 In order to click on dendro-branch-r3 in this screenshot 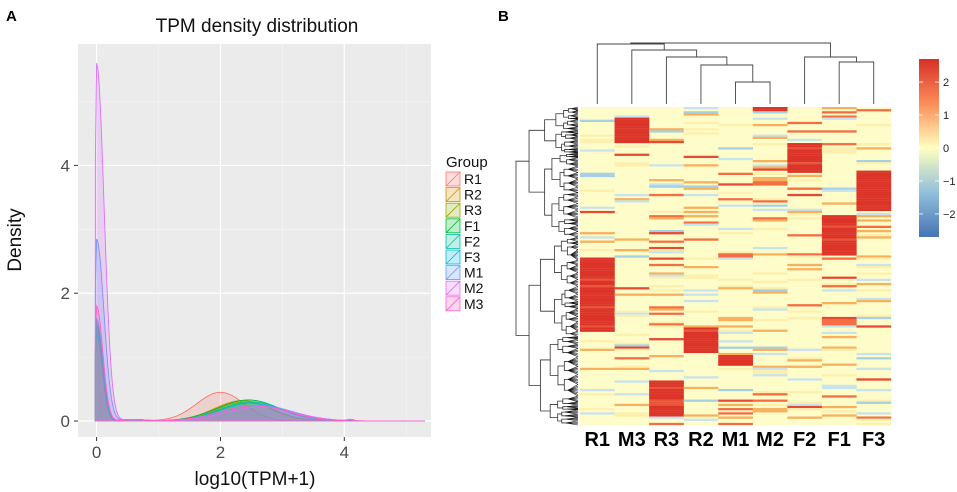, I will do `click(696, 80)`.